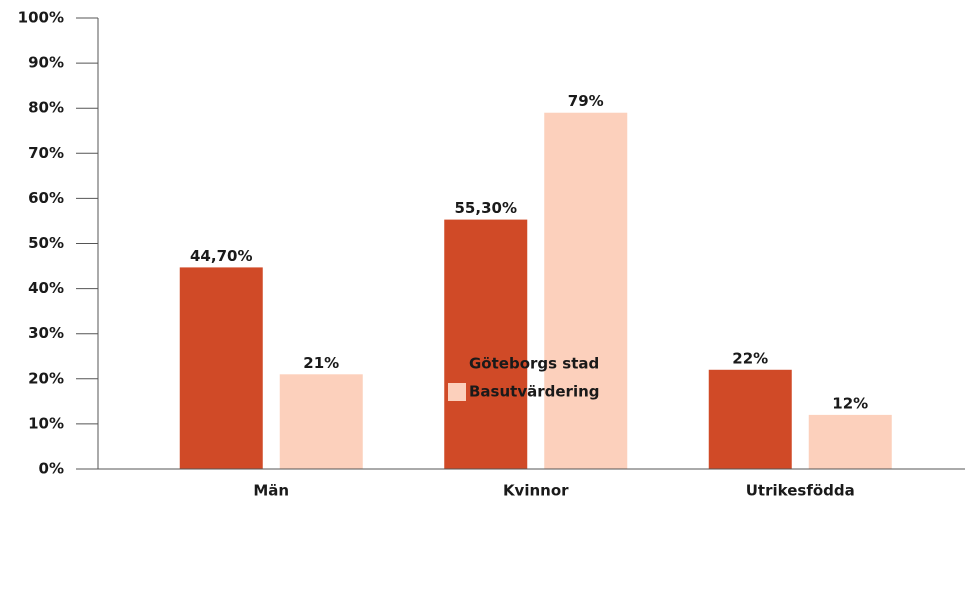 The width and height of the screenshot is (965, 597). I want to click on x-tick-label: Kvinnor, so click(536, 491).